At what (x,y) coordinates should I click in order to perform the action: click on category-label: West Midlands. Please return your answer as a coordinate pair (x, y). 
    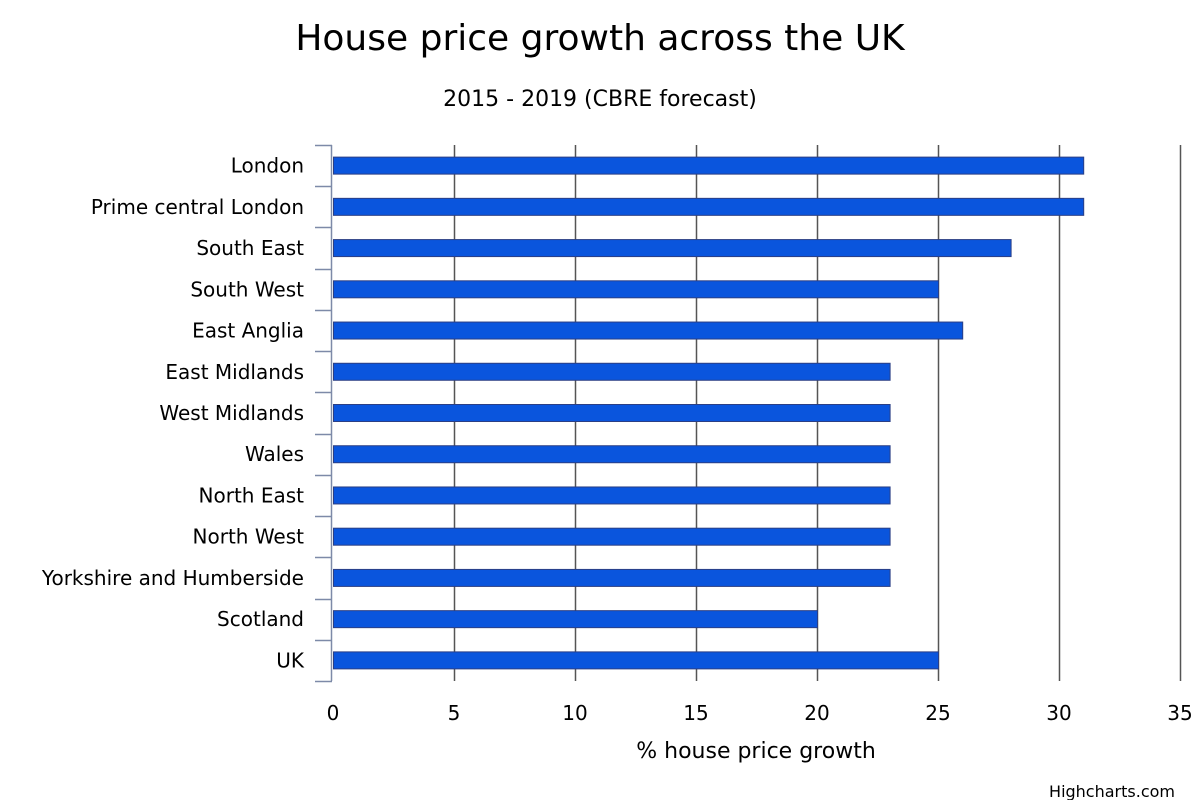
    Looking at the image, I should click on (231, 413).